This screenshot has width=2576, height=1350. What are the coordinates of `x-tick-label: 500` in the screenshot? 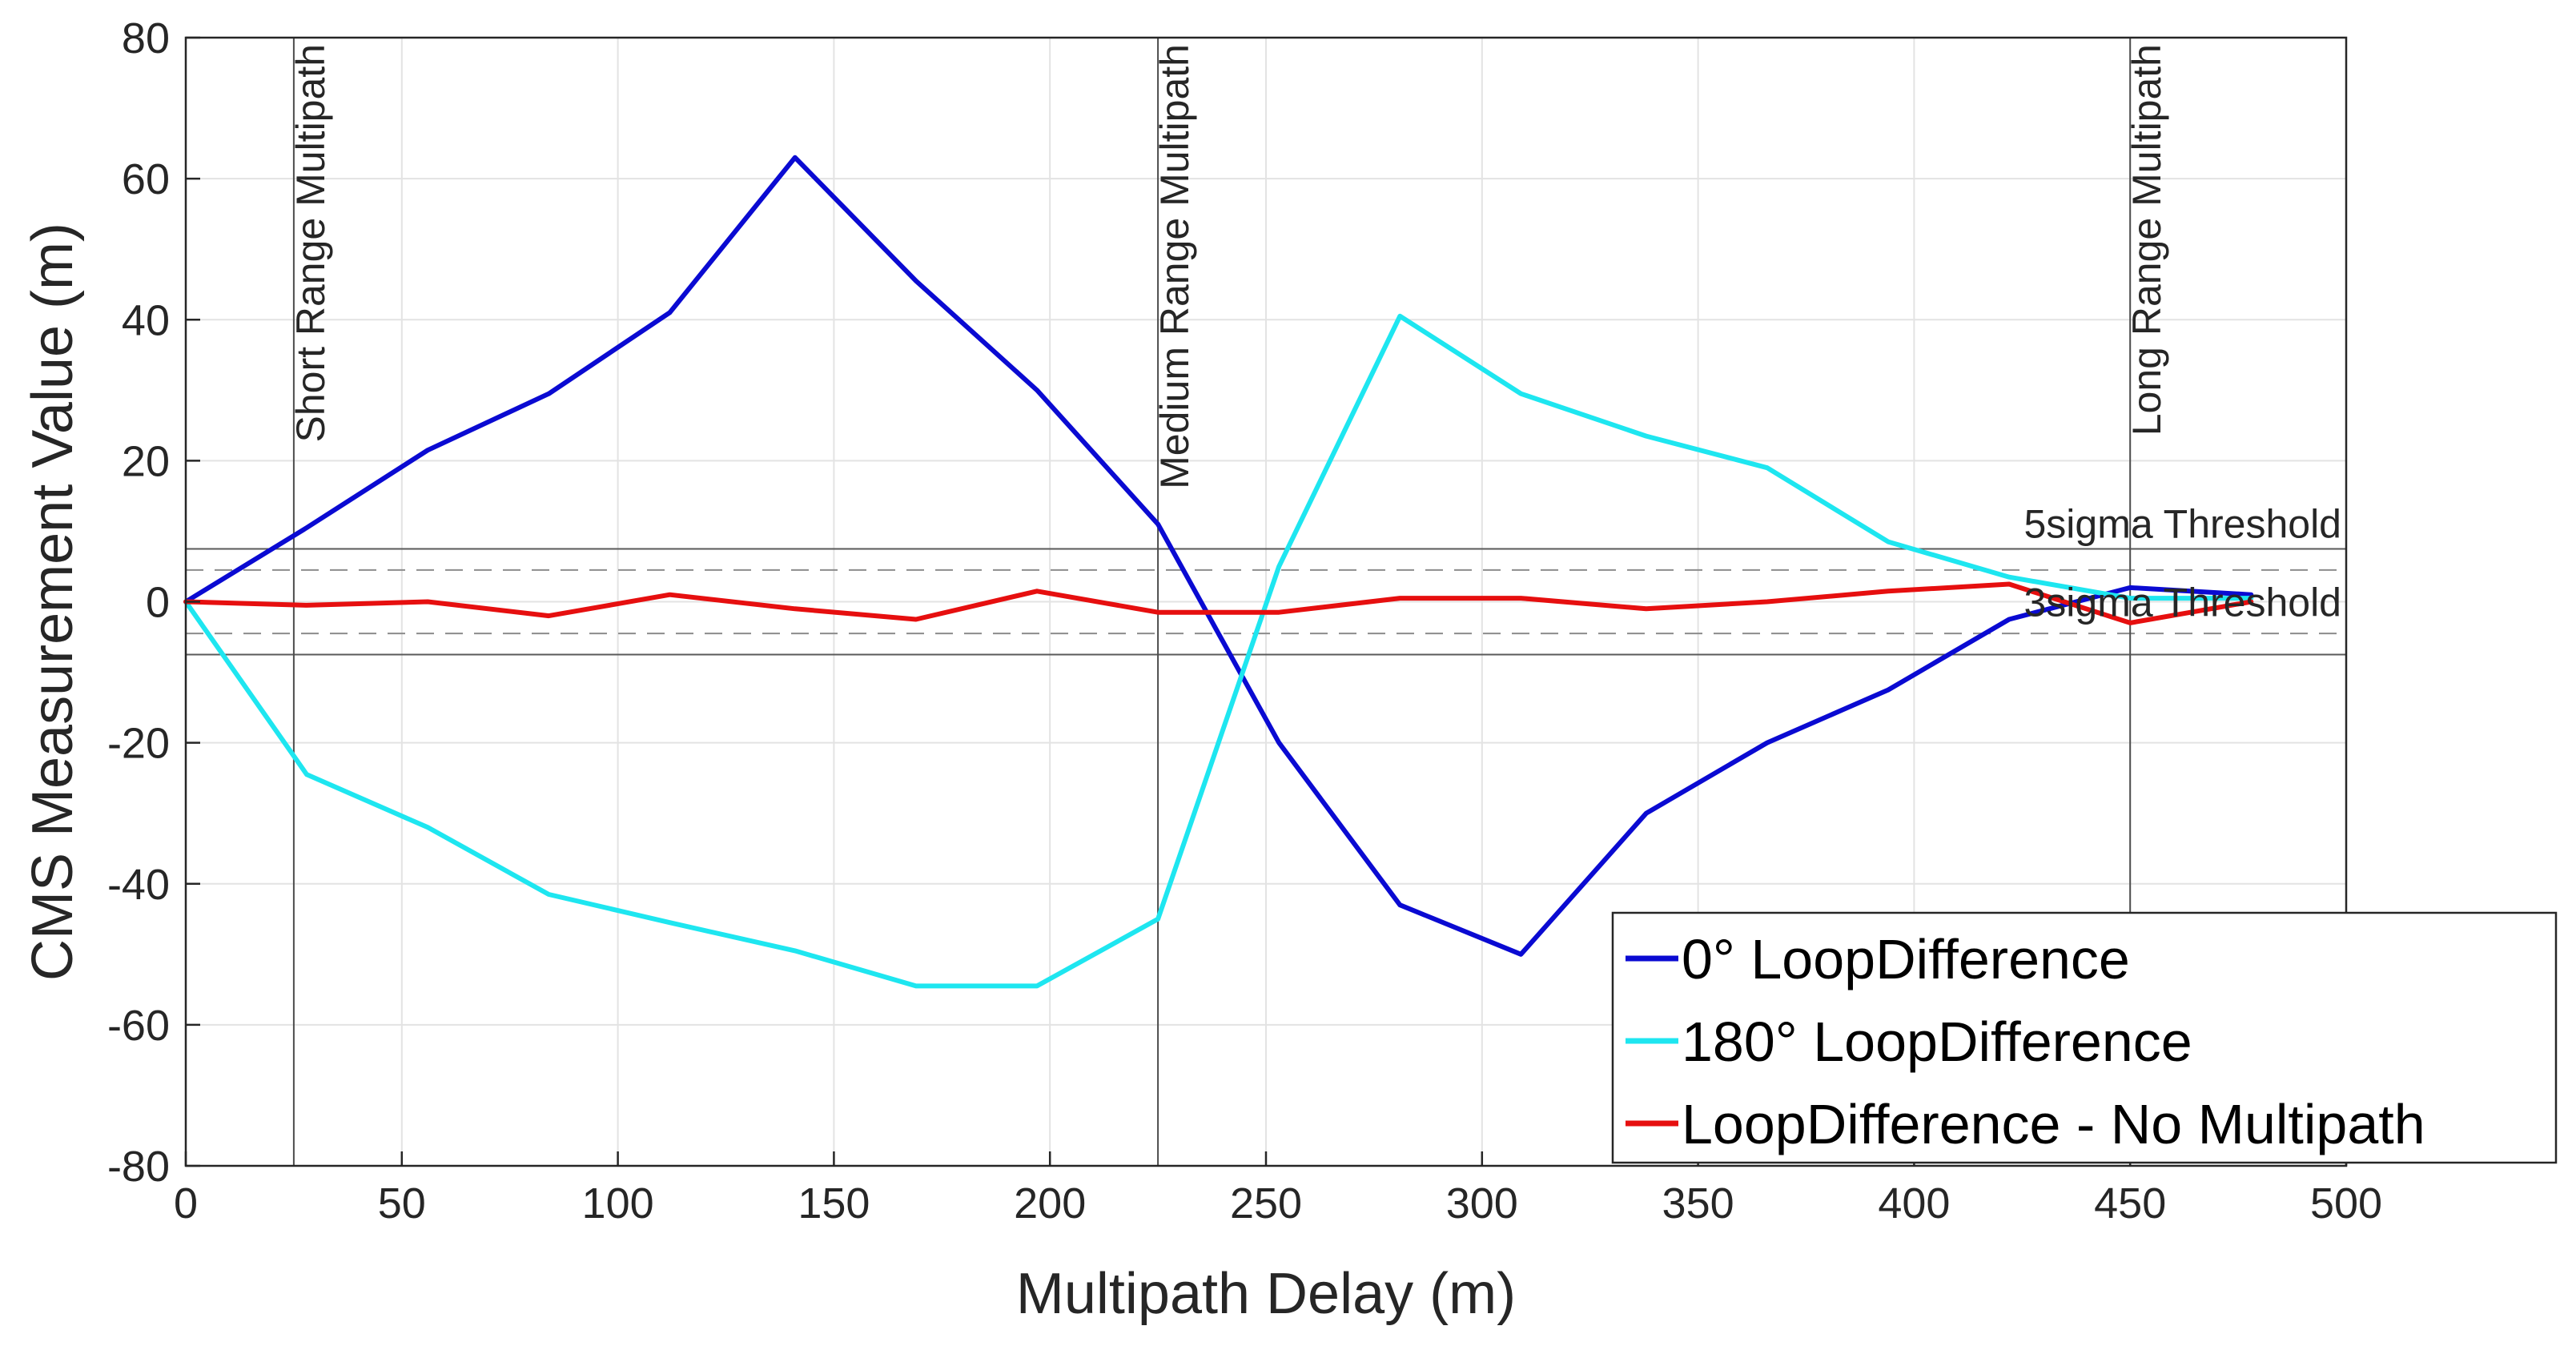 It's located at (2346, 1203).